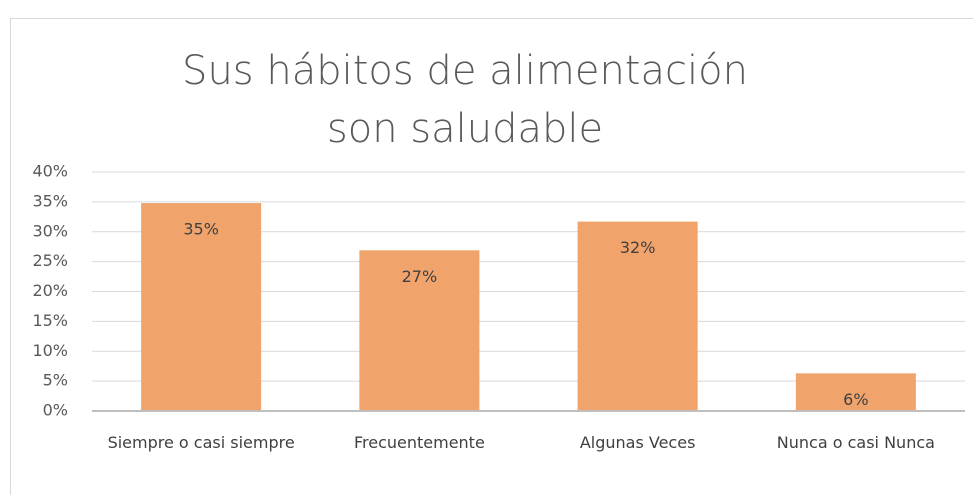 Image resolution: width=973 pixels, height=495 pixels. Describe the element at coordinates (855, 442) in the screenshot. I see `x-tick-label: Nunca o casi Nunca` at that location.